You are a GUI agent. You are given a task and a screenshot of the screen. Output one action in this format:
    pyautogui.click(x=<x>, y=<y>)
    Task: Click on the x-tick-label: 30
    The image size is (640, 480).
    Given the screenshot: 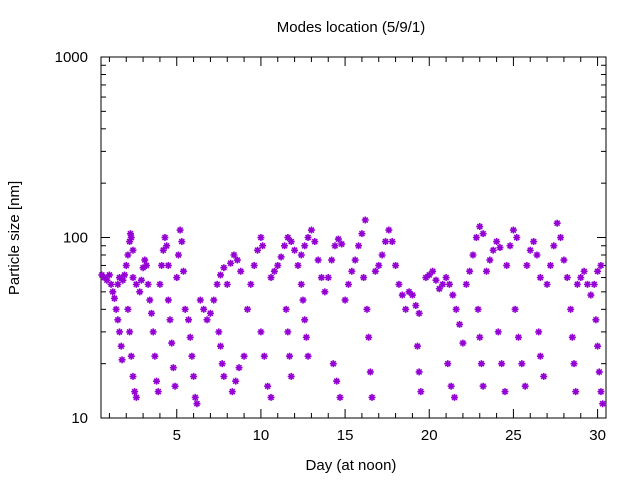 What is the action you would take?
    pyautogui.click(x=597, y=435)
    